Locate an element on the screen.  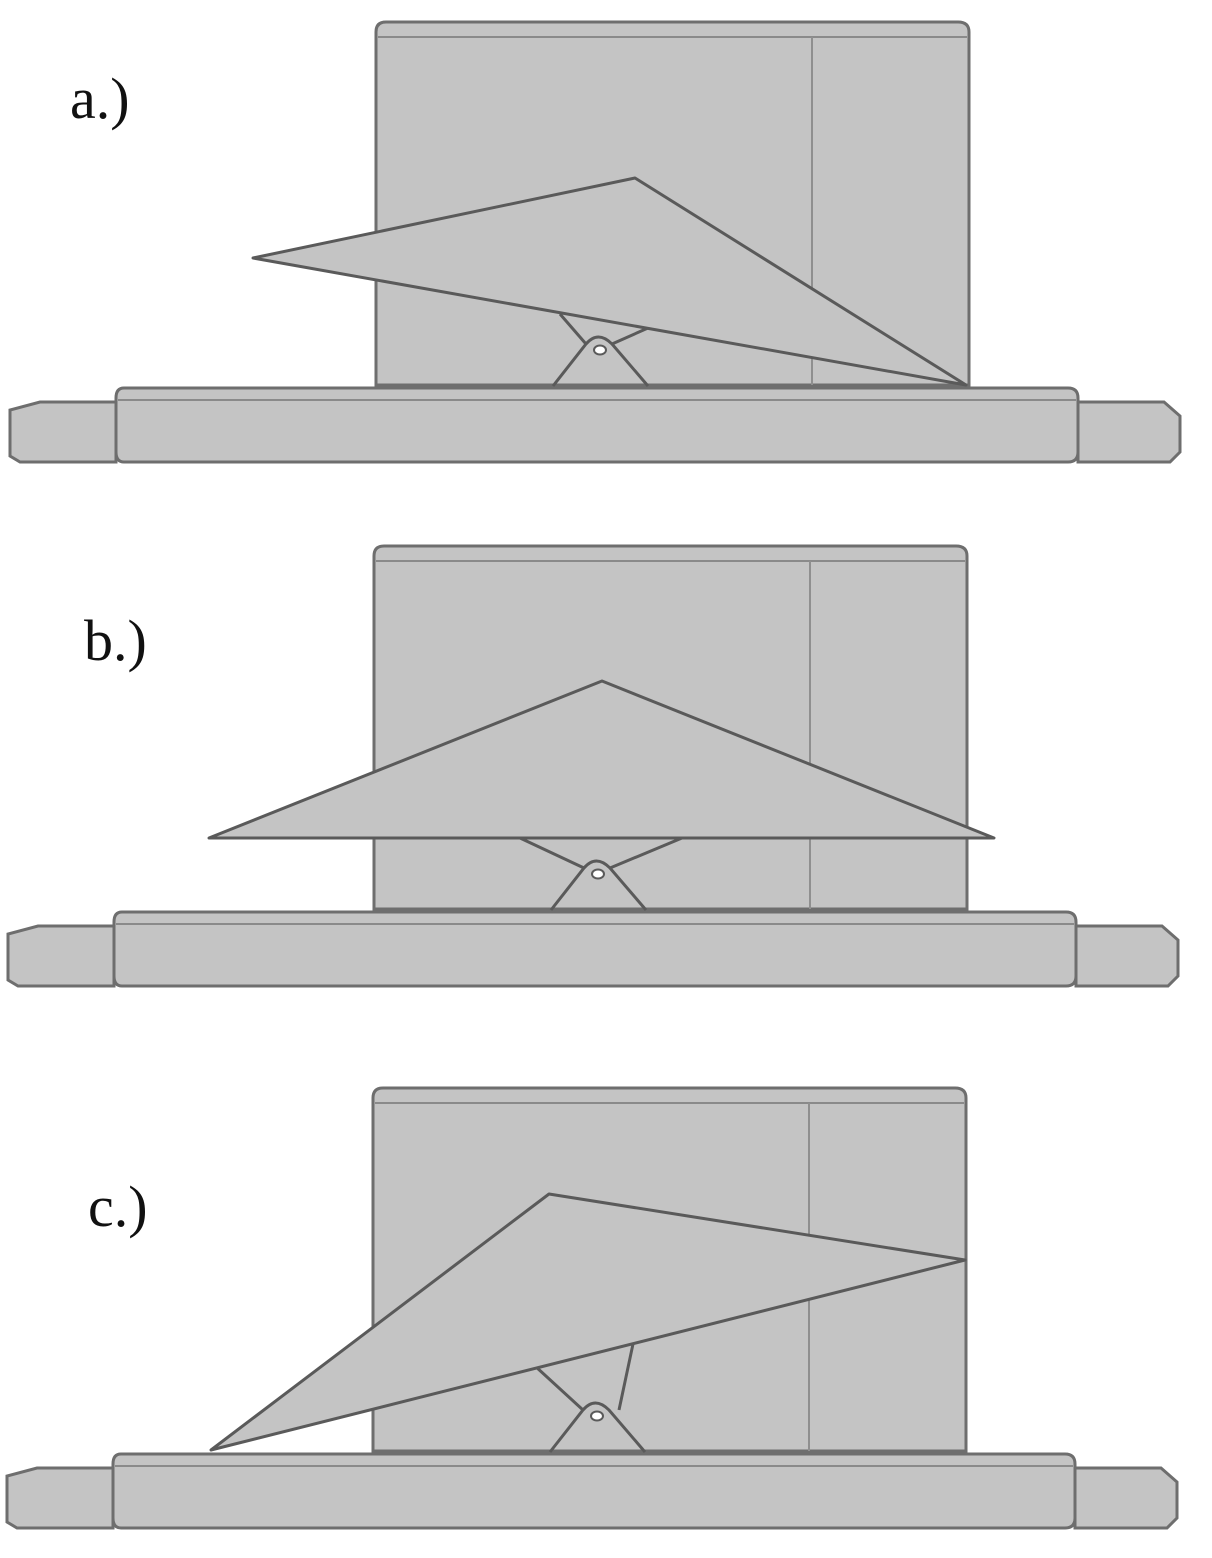
panel-label-a: a.) is located at coordinates (100, 99).